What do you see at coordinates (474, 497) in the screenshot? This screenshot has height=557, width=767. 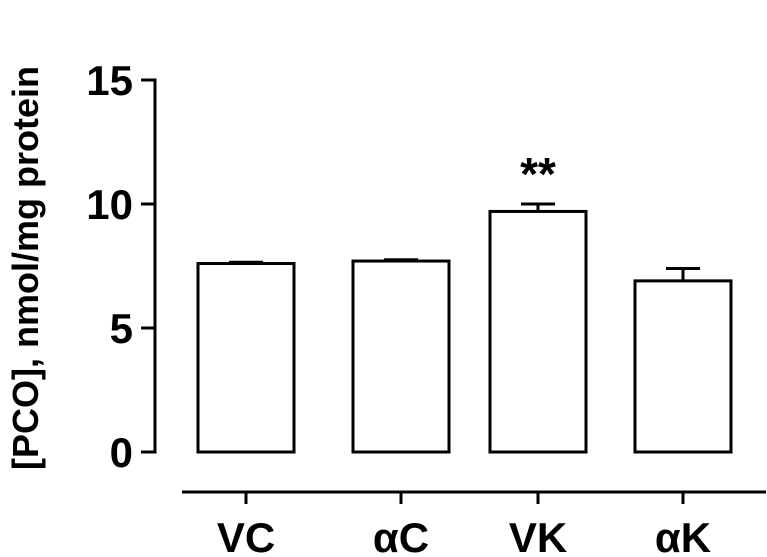 I see `x-axis` at bounding box center [474, 497].